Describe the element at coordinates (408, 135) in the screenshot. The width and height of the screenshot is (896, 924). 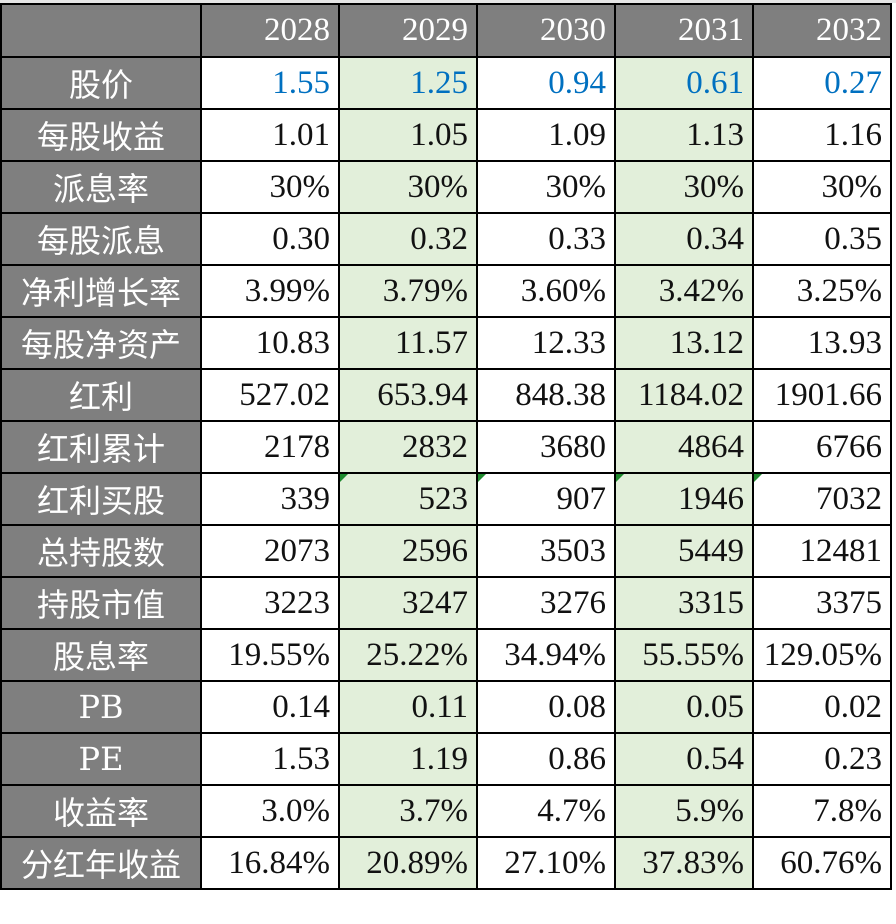
I see `value-cell: 1.05` at that location.